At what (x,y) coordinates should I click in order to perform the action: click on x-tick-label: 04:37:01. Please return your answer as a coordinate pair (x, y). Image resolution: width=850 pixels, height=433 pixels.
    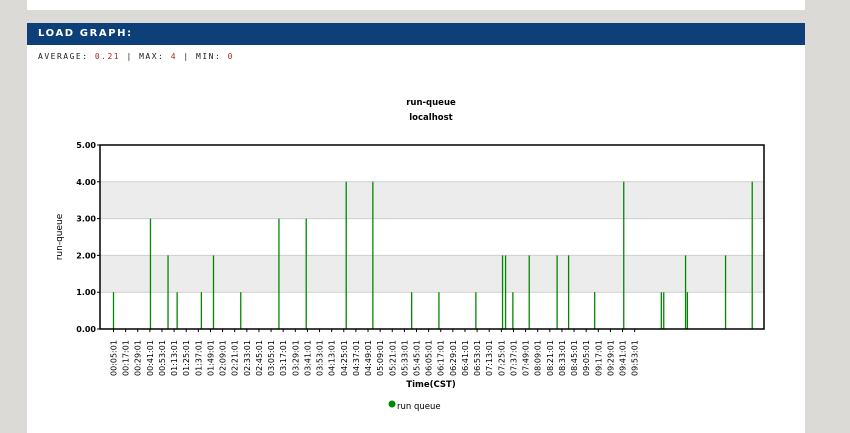
    Looking at the image, I should click on (356, 358).